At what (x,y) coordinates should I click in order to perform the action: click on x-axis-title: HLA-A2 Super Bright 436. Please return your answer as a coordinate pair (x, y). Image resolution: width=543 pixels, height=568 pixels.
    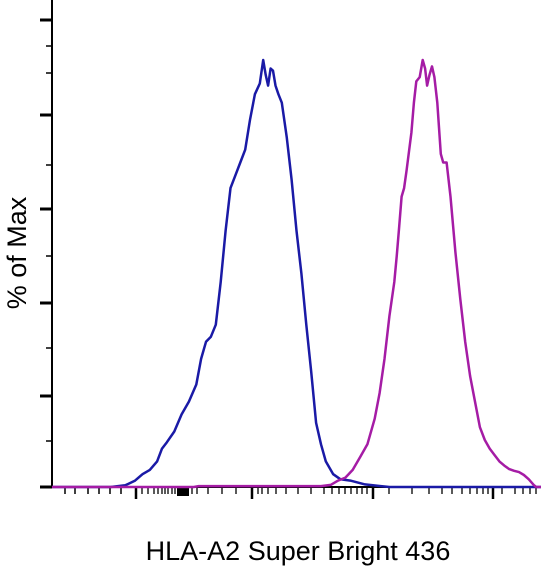
    Looking at the image, I should click on (298, 551).